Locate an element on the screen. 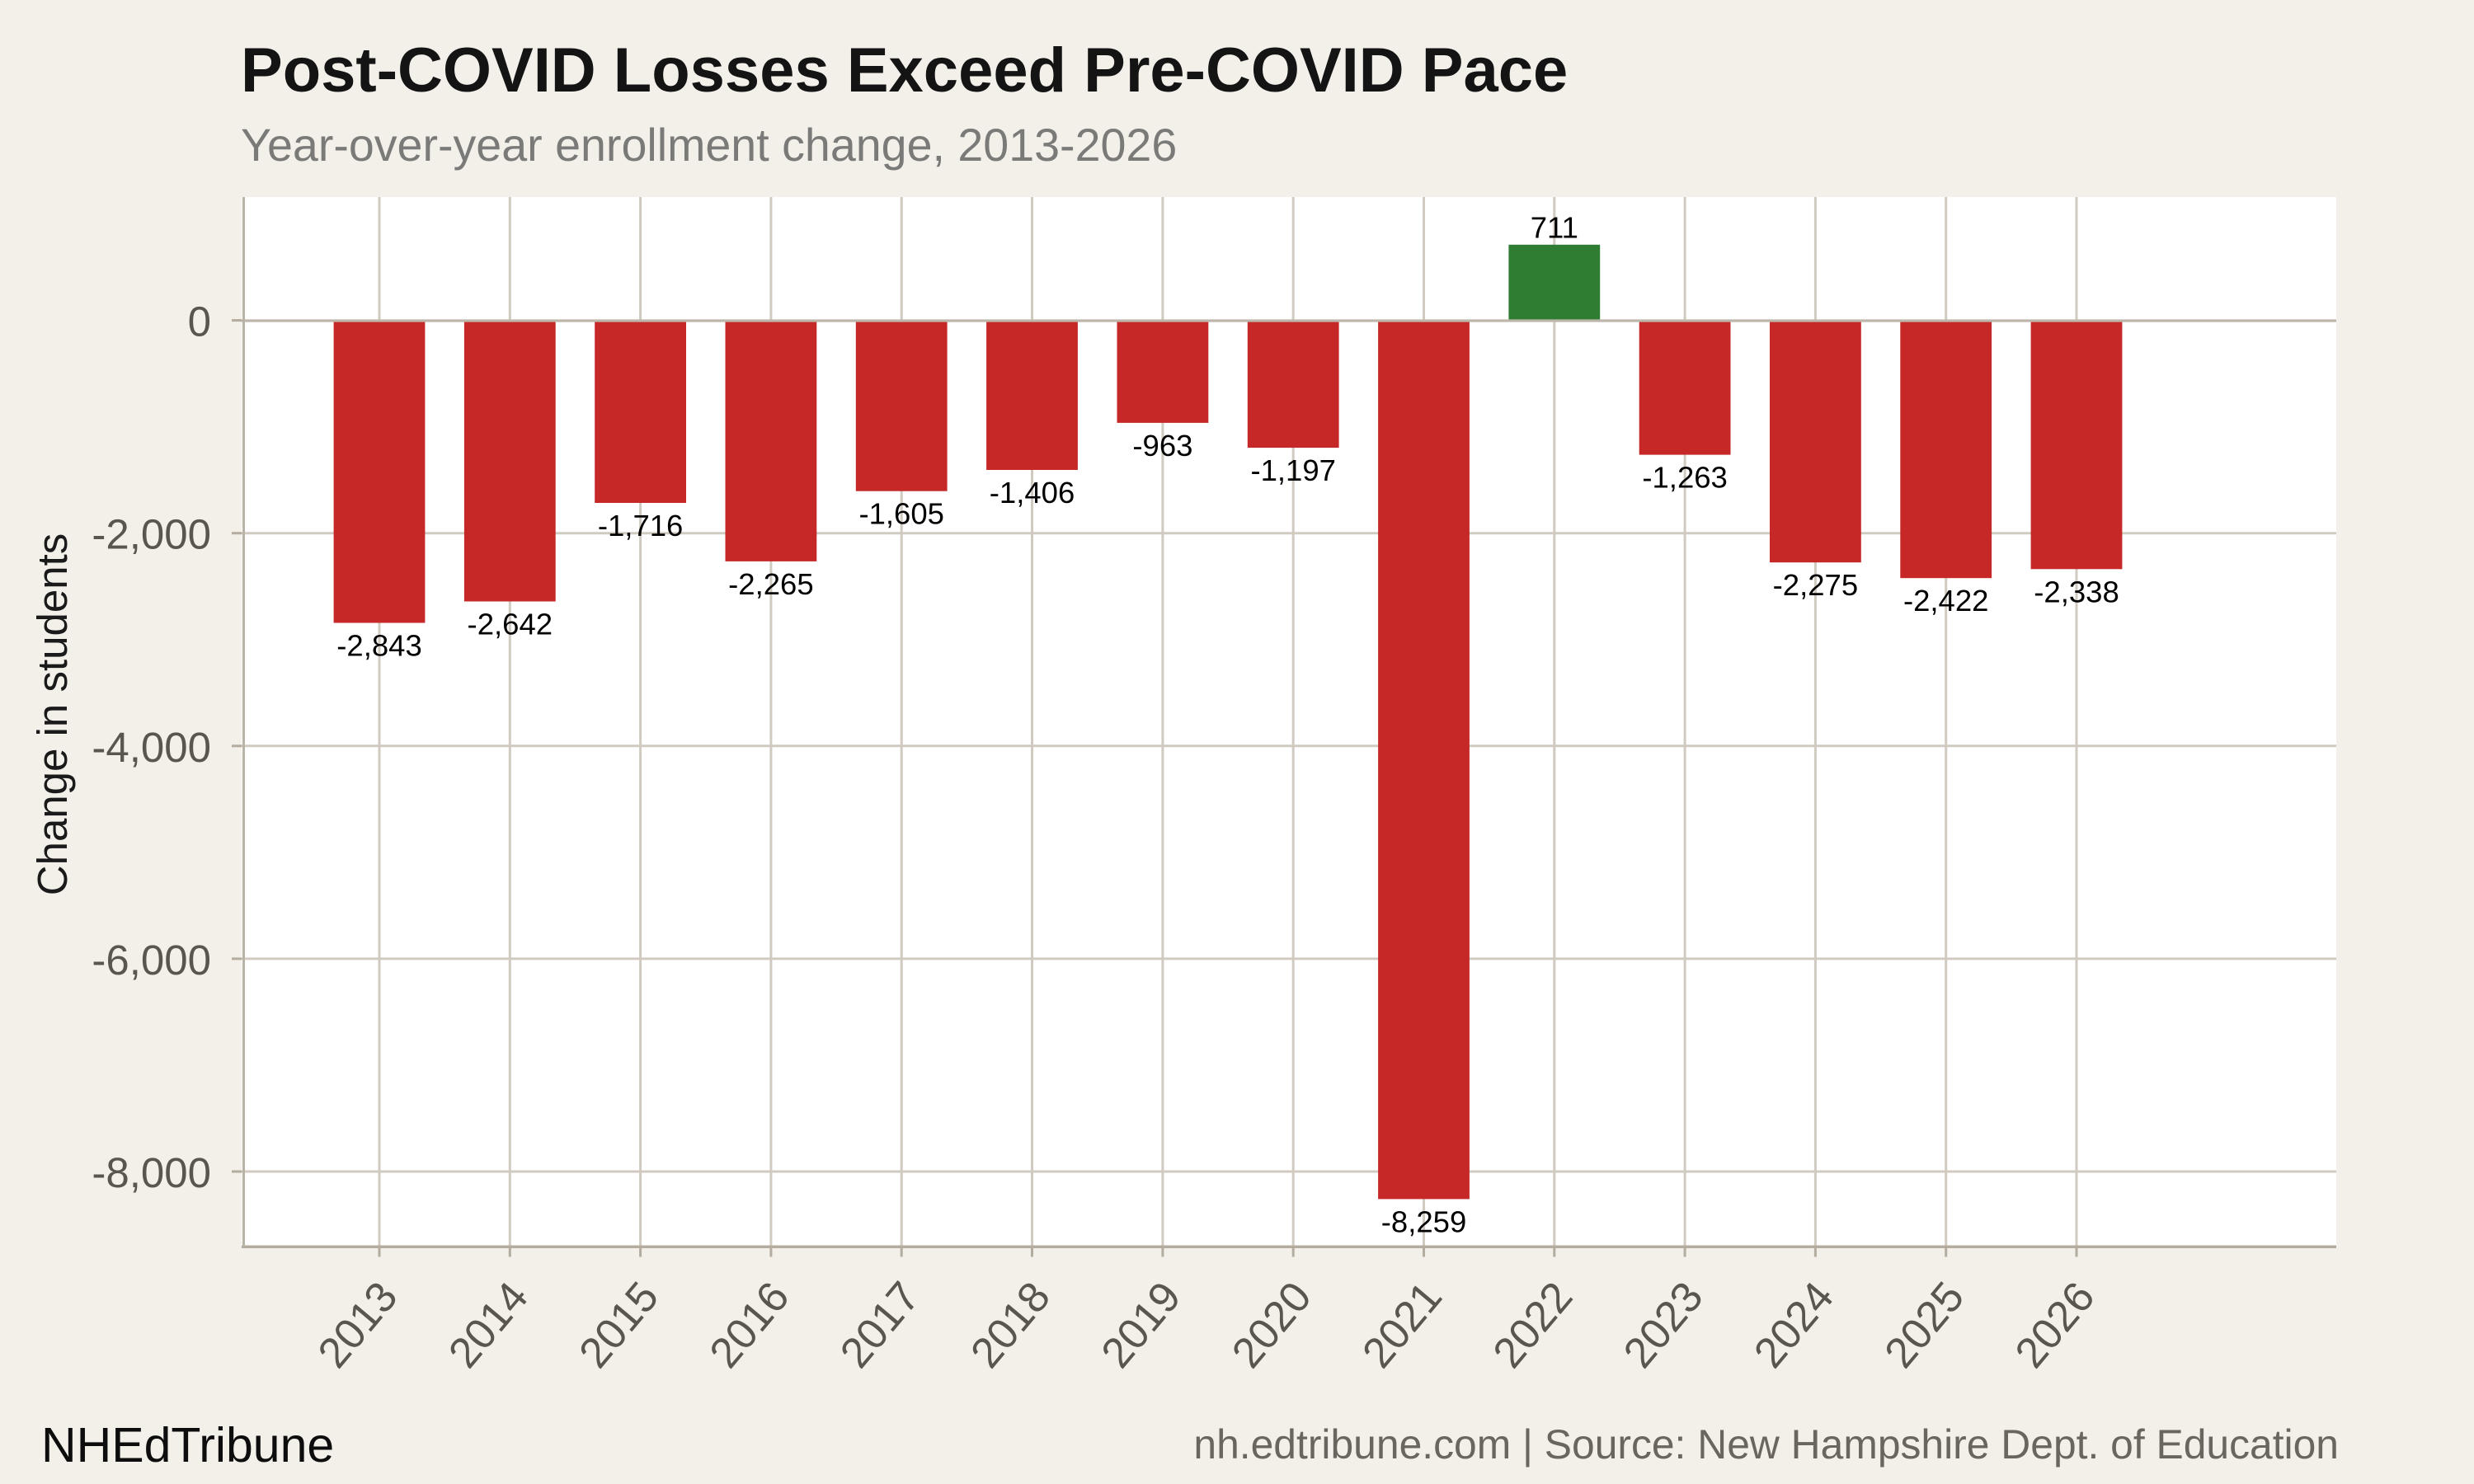 The image size is (2474, 1484). svg-text: -1,197 is located at coordinates (1293, 470).